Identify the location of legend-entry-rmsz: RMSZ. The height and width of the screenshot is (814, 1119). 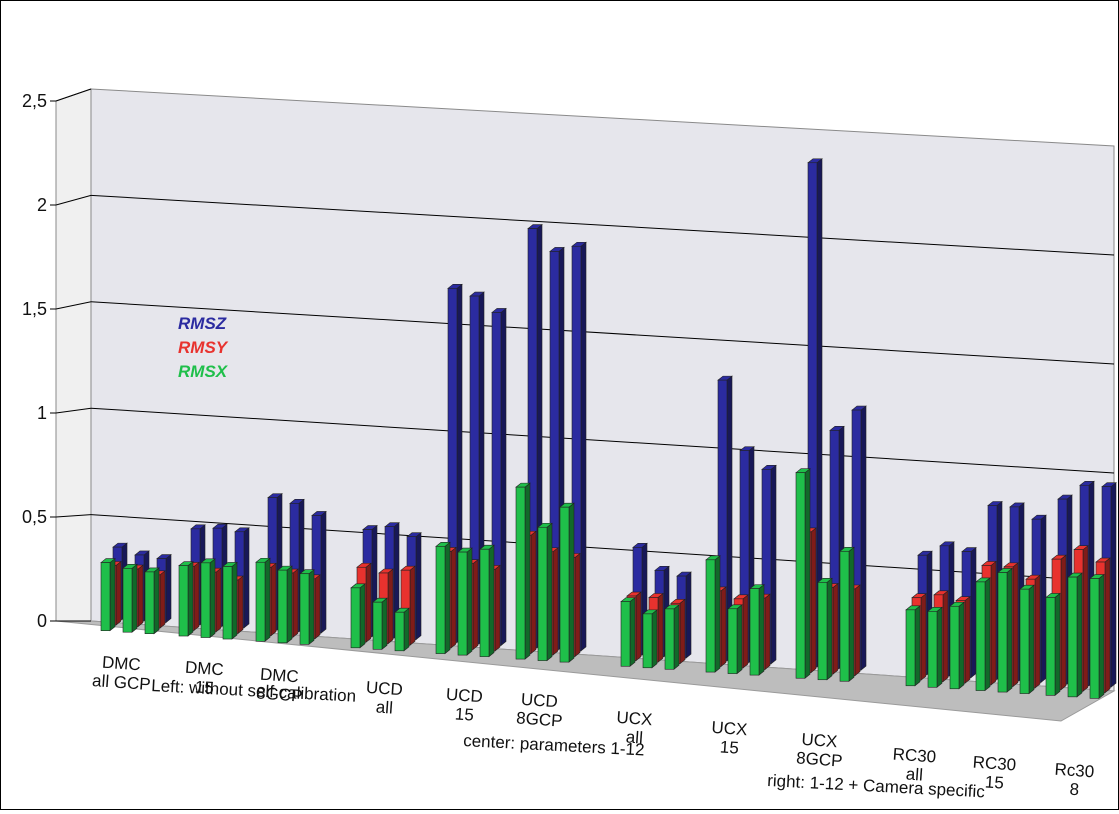
(202, 323).